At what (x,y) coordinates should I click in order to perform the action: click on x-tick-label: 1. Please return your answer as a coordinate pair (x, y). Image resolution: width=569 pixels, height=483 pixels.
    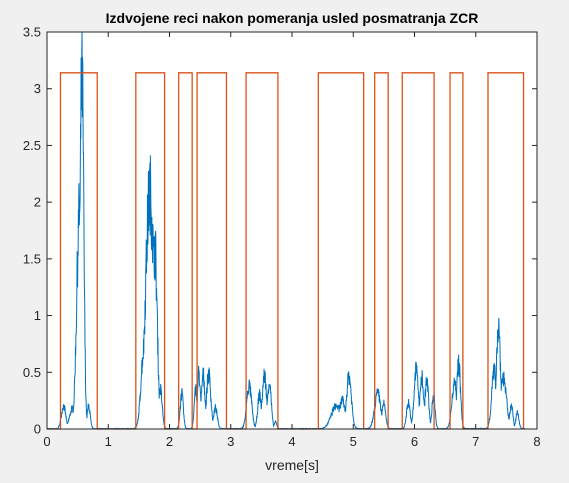
    Looking at the image, I should click on (108, 441).